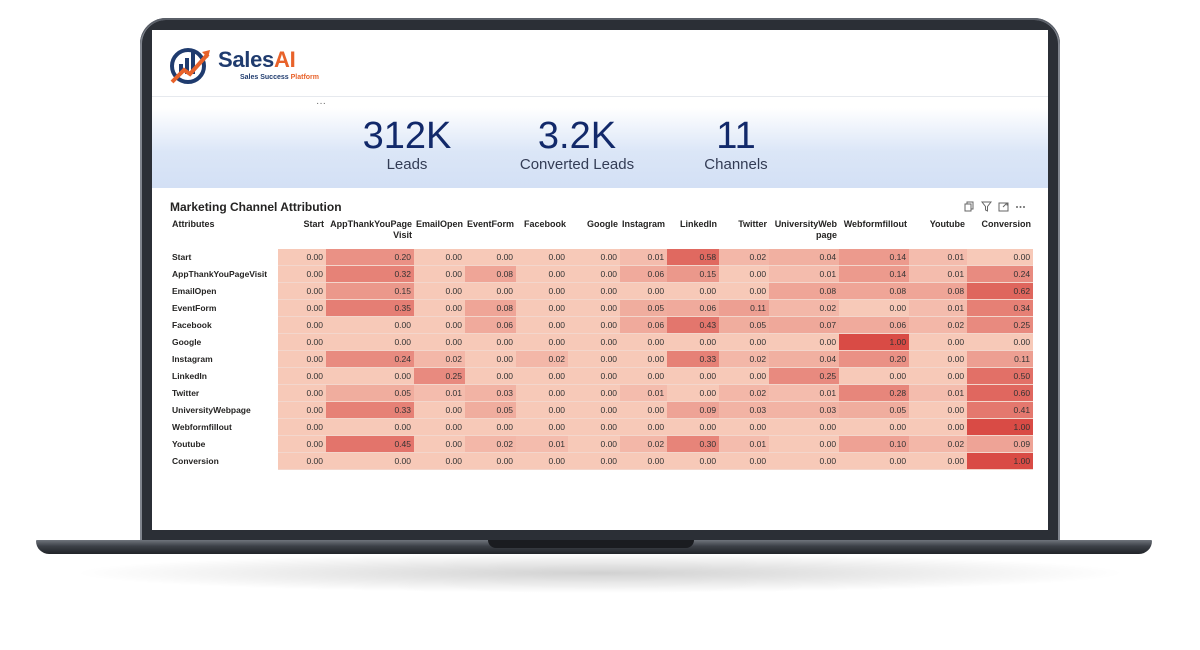 The height and width of the screenshot is (650, 1200). Describe the element at coordinates (600, 573) in the screenshot. I see `laptop-shadow` at that location.